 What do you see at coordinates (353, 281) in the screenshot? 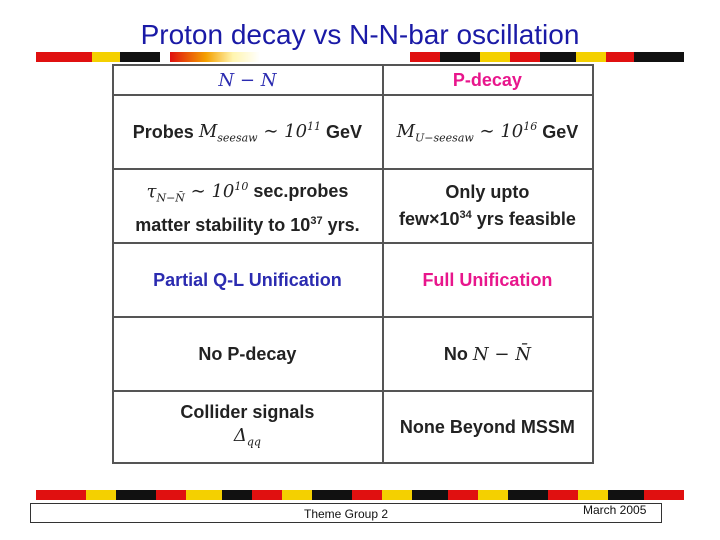
I see `table-row-unification: Partial Q-L Unification Full Unification` at bounding box center [353, 281].